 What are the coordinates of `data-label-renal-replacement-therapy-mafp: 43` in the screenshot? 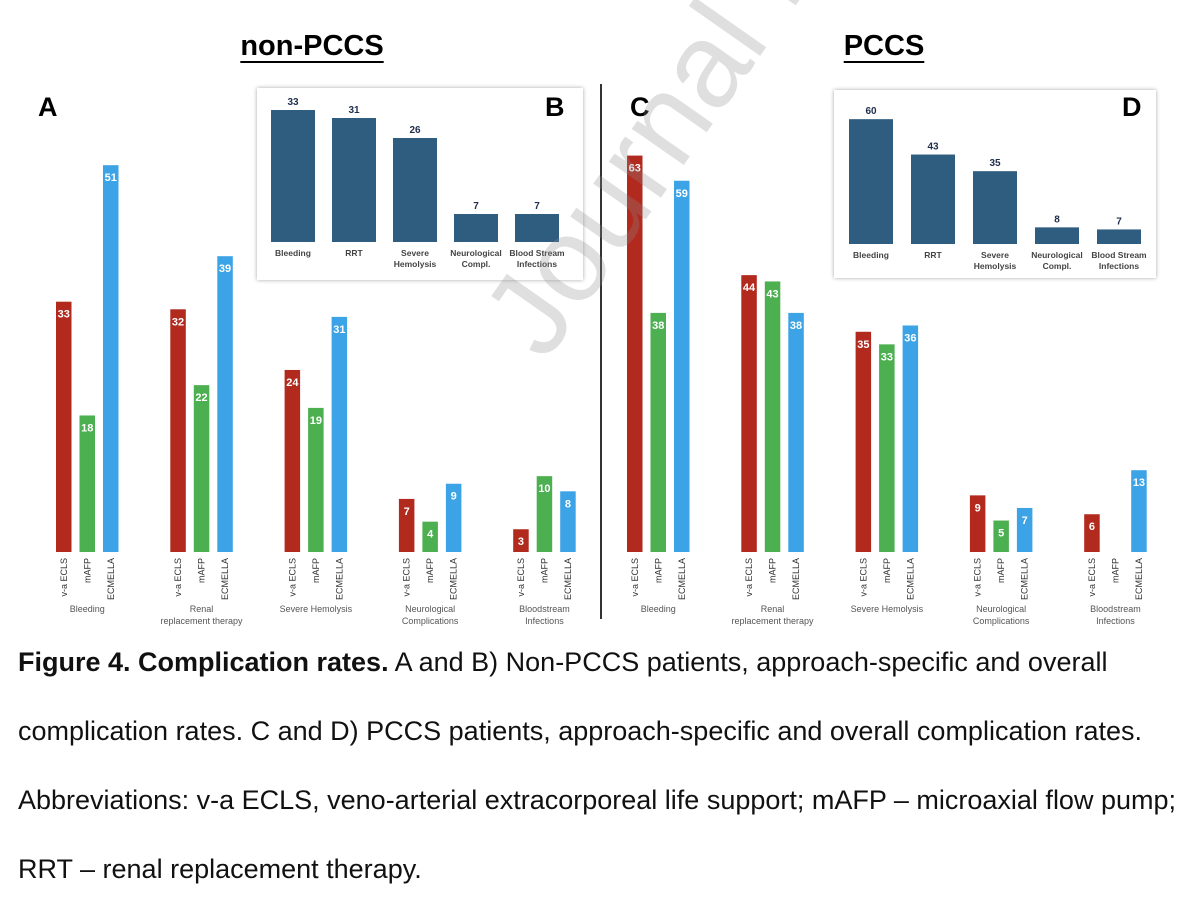 It's located at (772, 294).